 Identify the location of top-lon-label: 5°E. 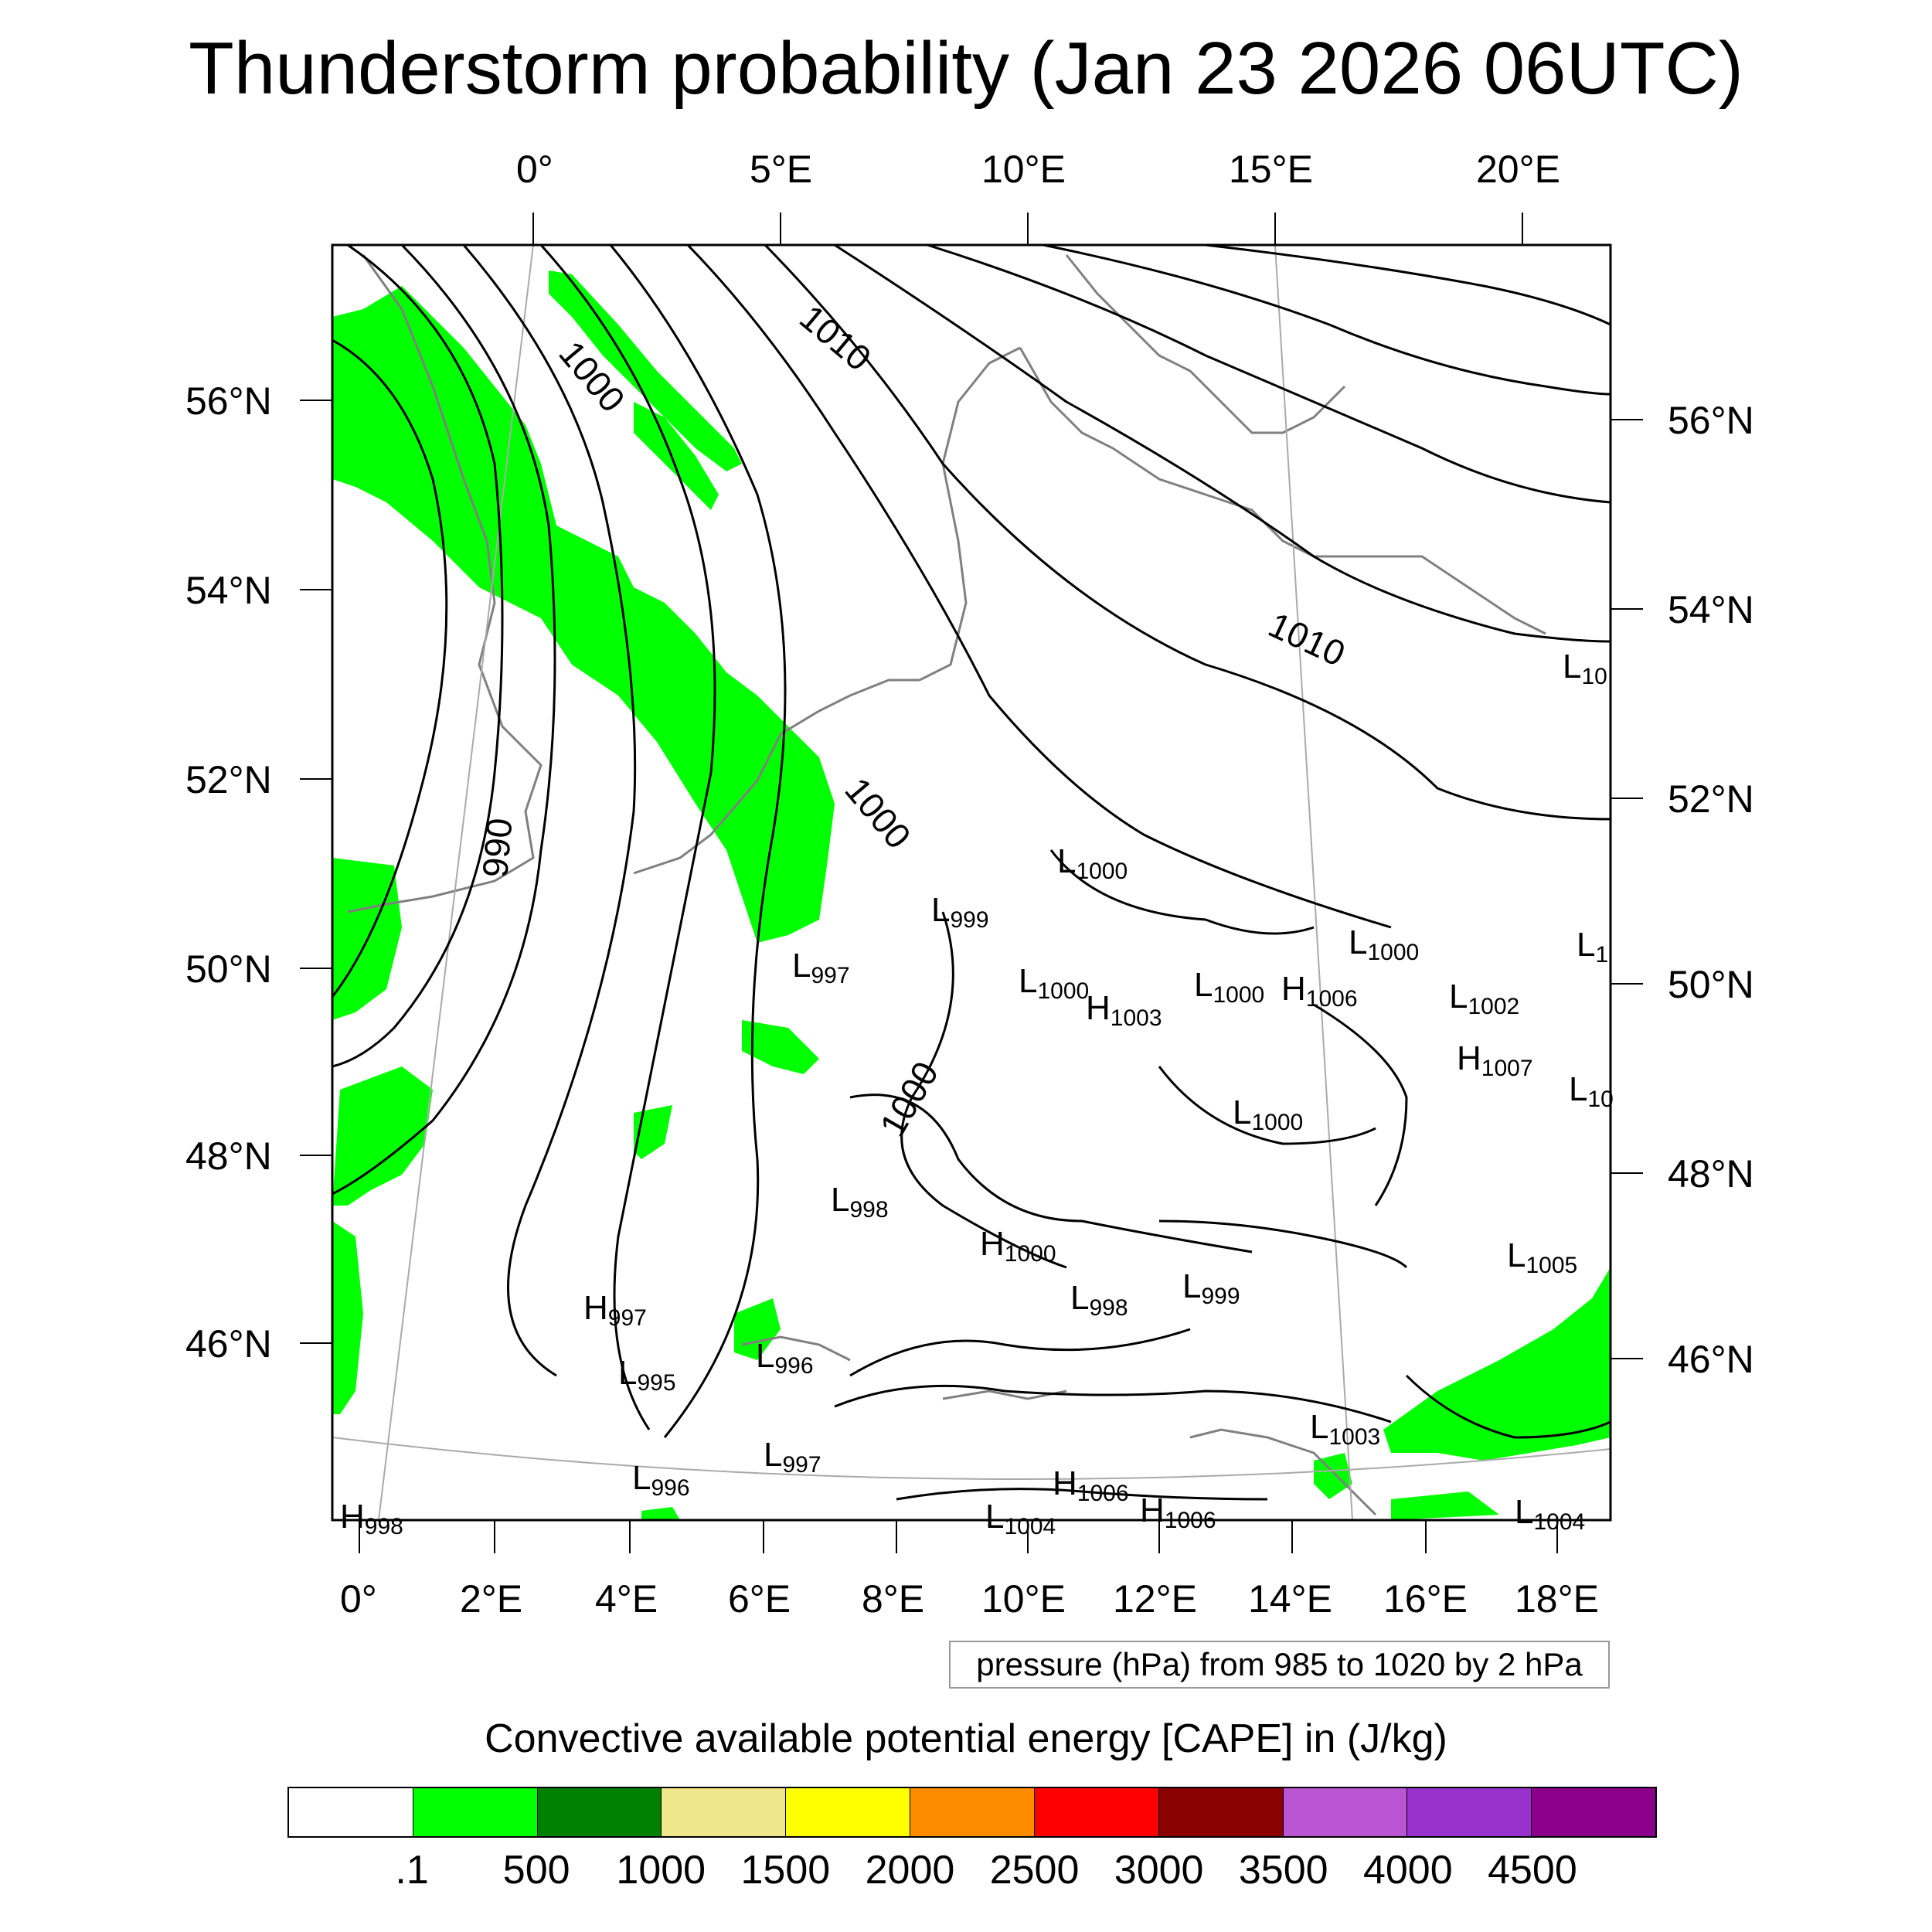
(781, 169).